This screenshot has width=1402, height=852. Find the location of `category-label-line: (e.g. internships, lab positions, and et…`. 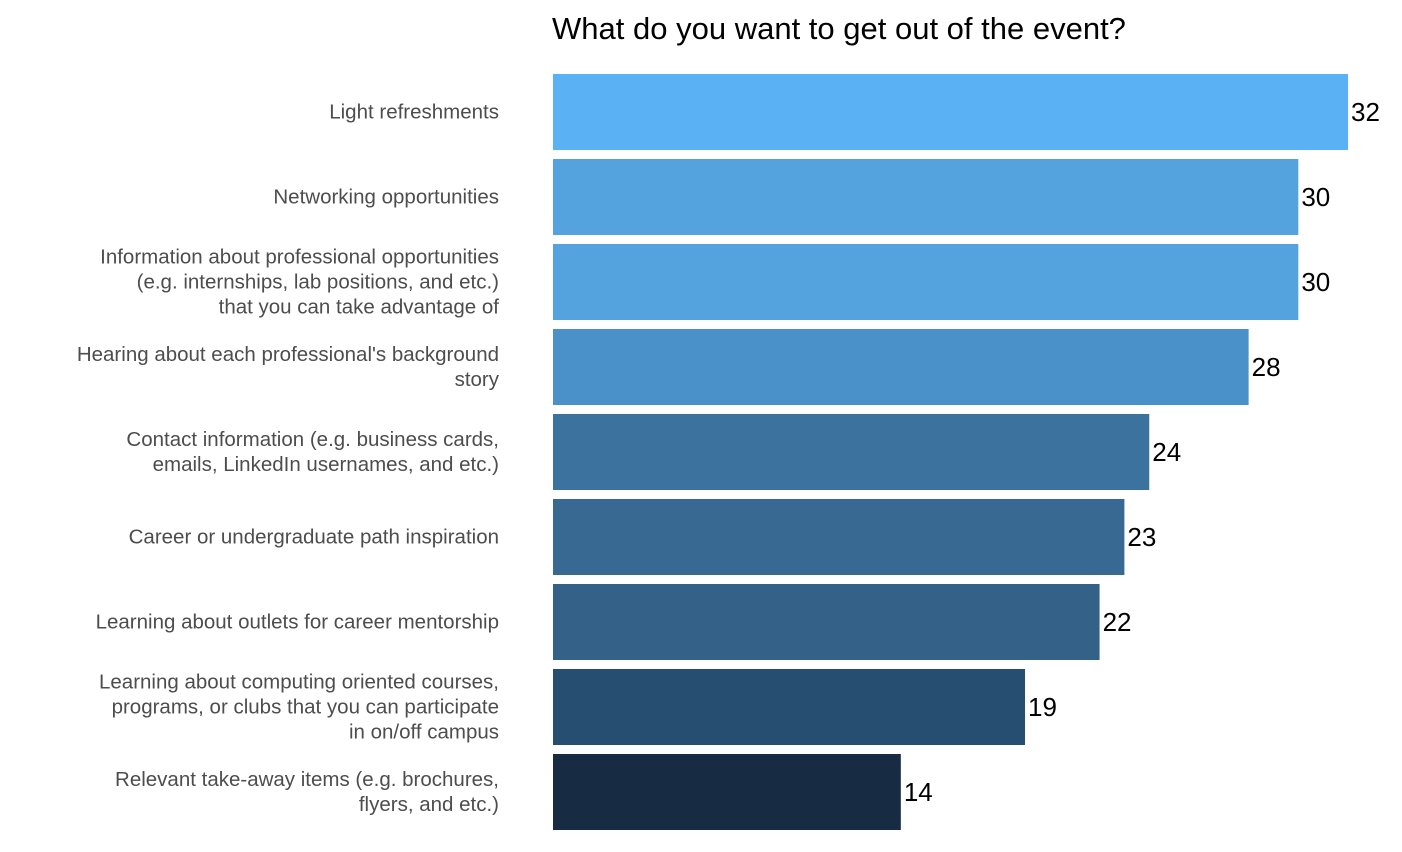

category-label-line: (e.g. internships, lab positions, and et… is located at coordinates (318, 282).